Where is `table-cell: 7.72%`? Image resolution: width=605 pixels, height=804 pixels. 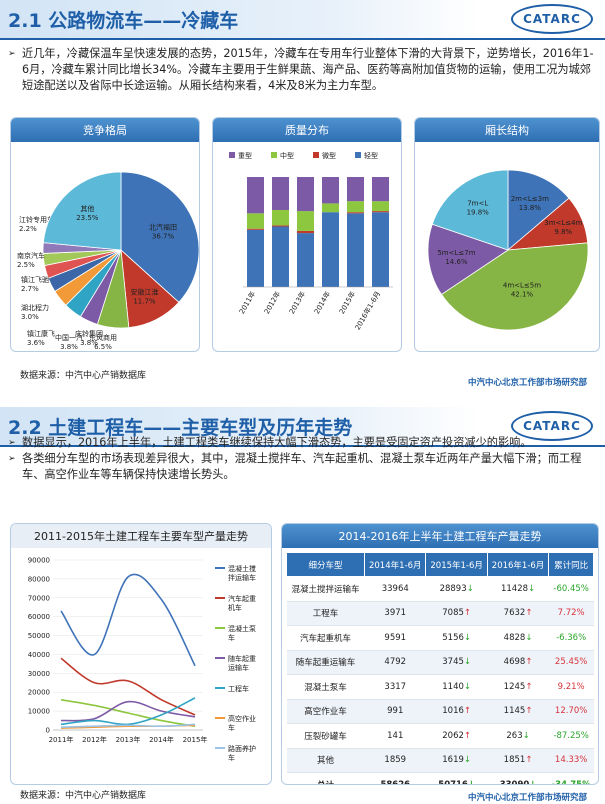
table-cell: 7.72% is located at coordinates (571, 613).